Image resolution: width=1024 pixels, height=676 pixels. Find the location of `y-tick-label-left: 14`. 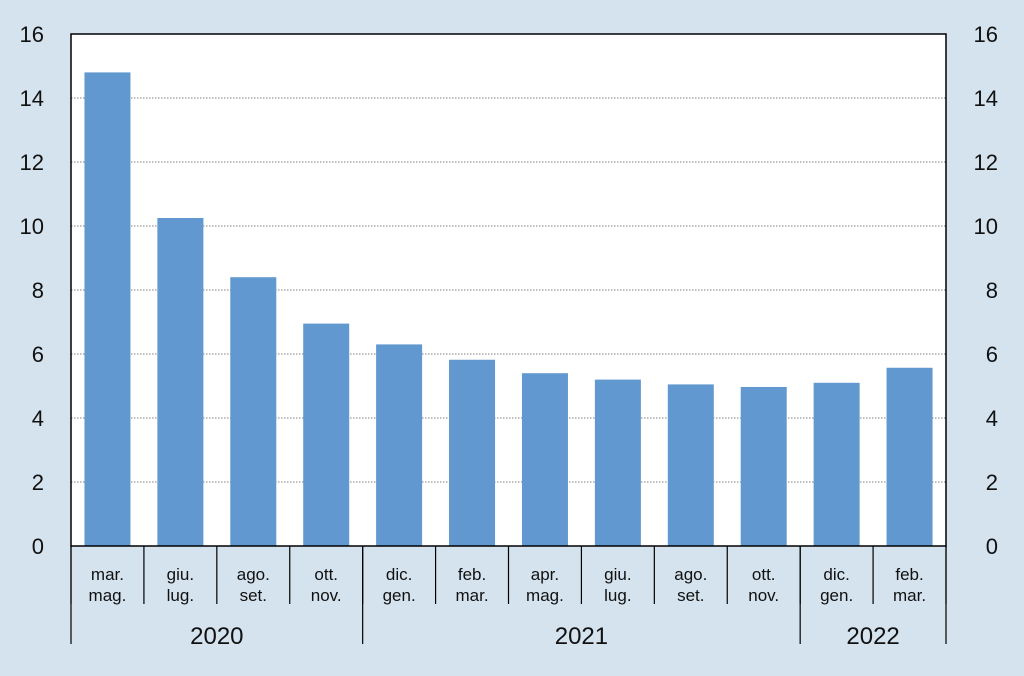

y-tick-label-left: 14 is located at coordinates (32, 98).